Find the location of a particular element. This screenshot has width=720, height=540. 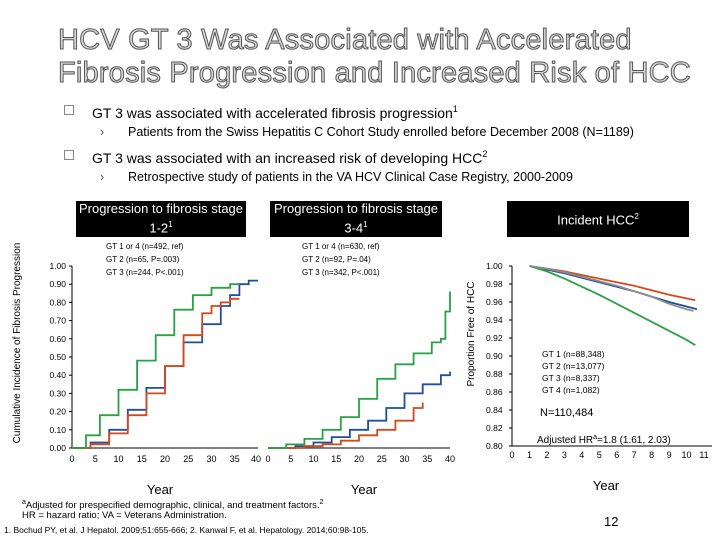

chart-3-x-tick-label: 5 is located at coordinates (599, 455).